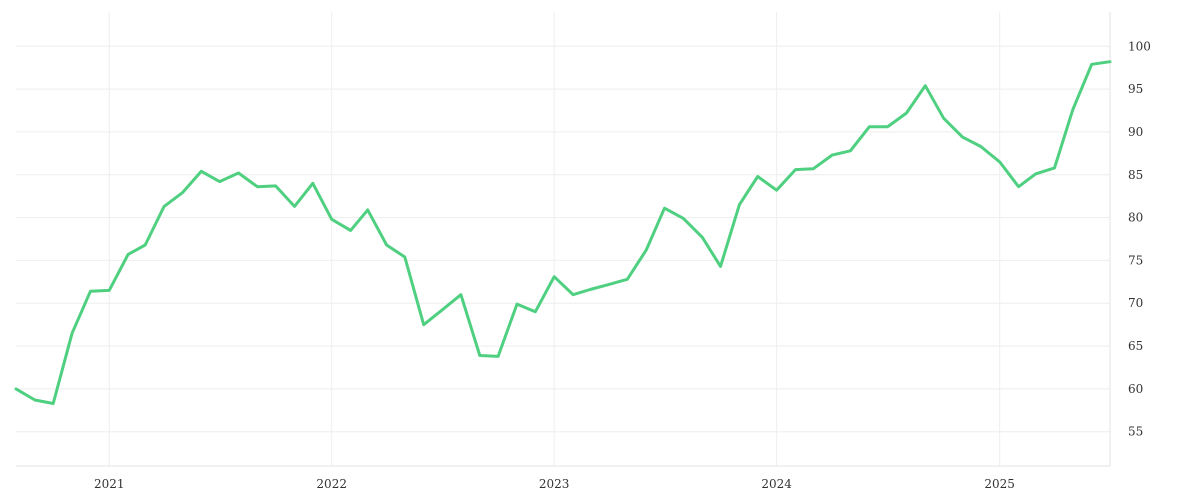  What do you see at coordinates (1135, 89) in the screenshot?
I see `y-tick-label: 95` at bounding box center [1135, 89].